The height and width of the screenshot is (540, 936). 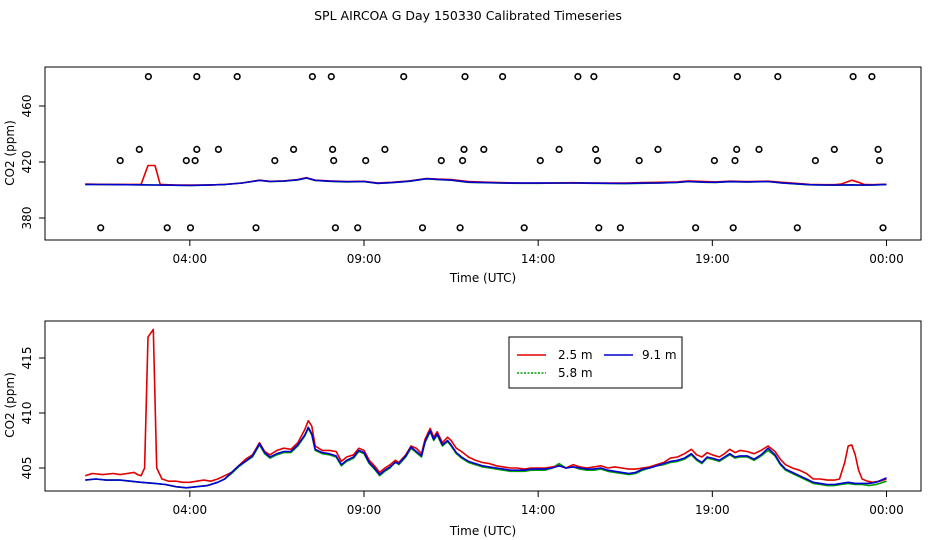 What do you see at coordinates (575, 355) in the screenshot?
I see `legend-label-2-5m: 2.5 m` at bounding box center [575, 355].